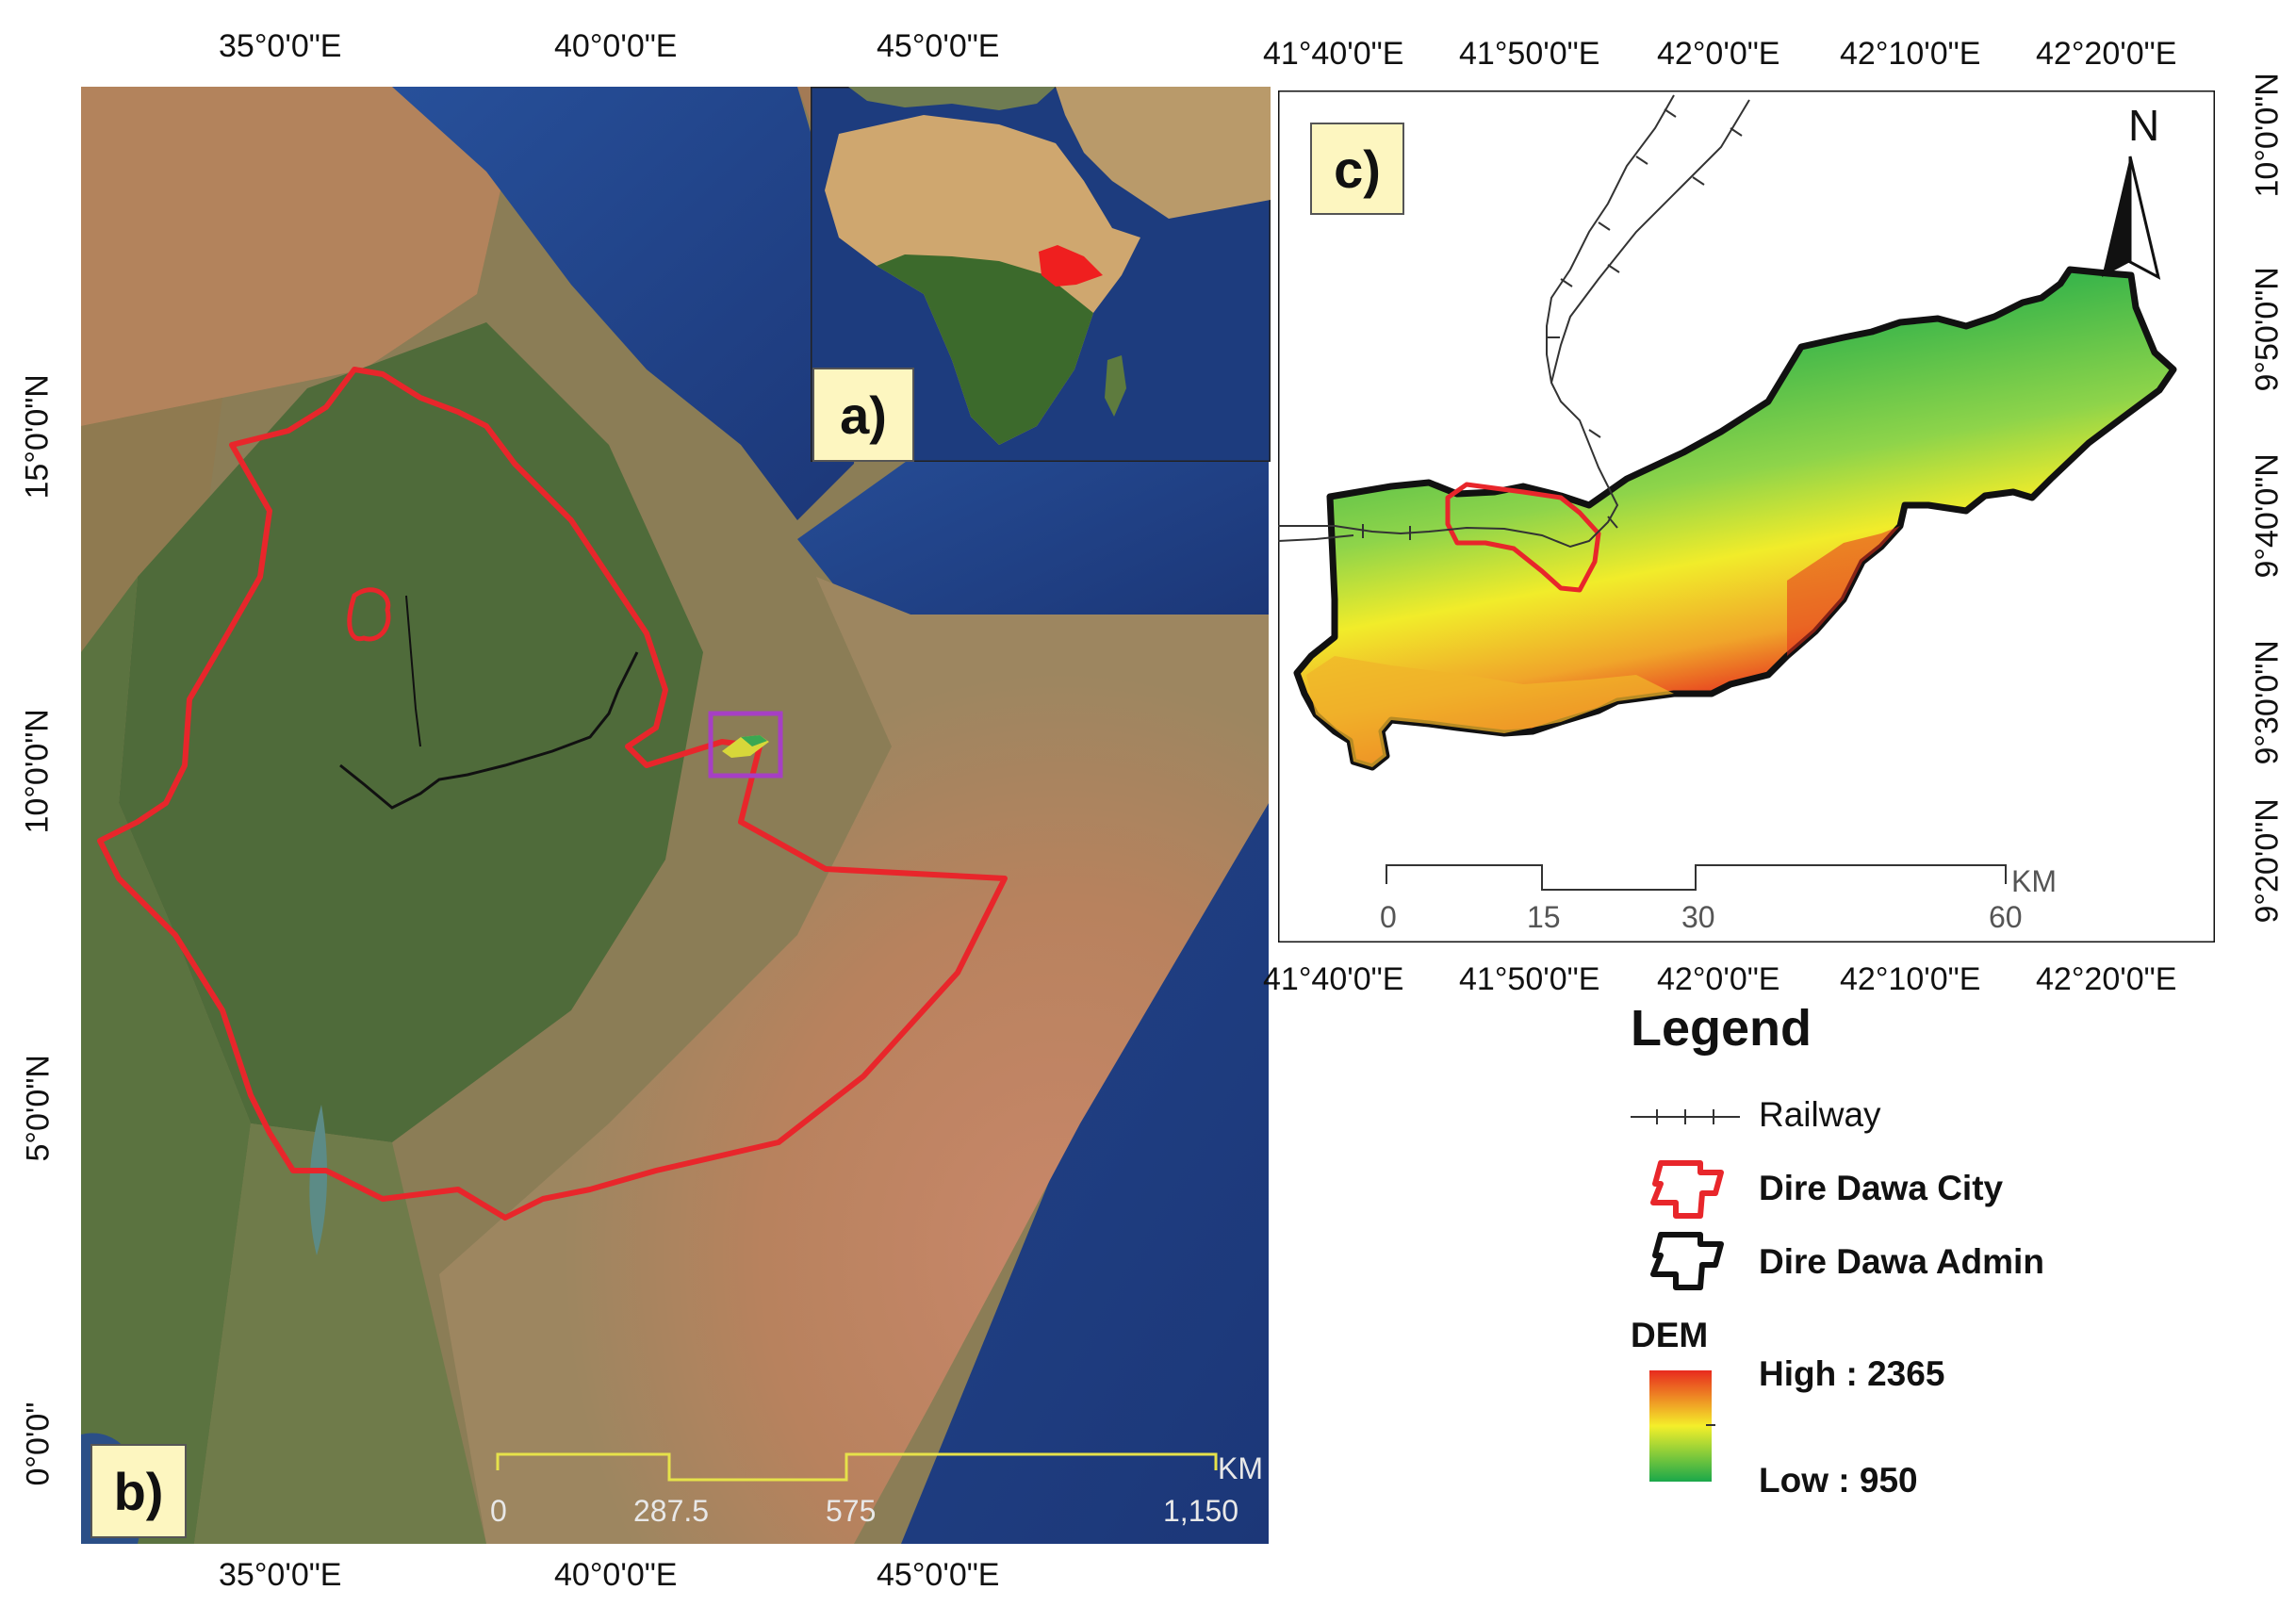 The image size is (2296, 1623). I want to click on north-arrow, so click(2131, 218).